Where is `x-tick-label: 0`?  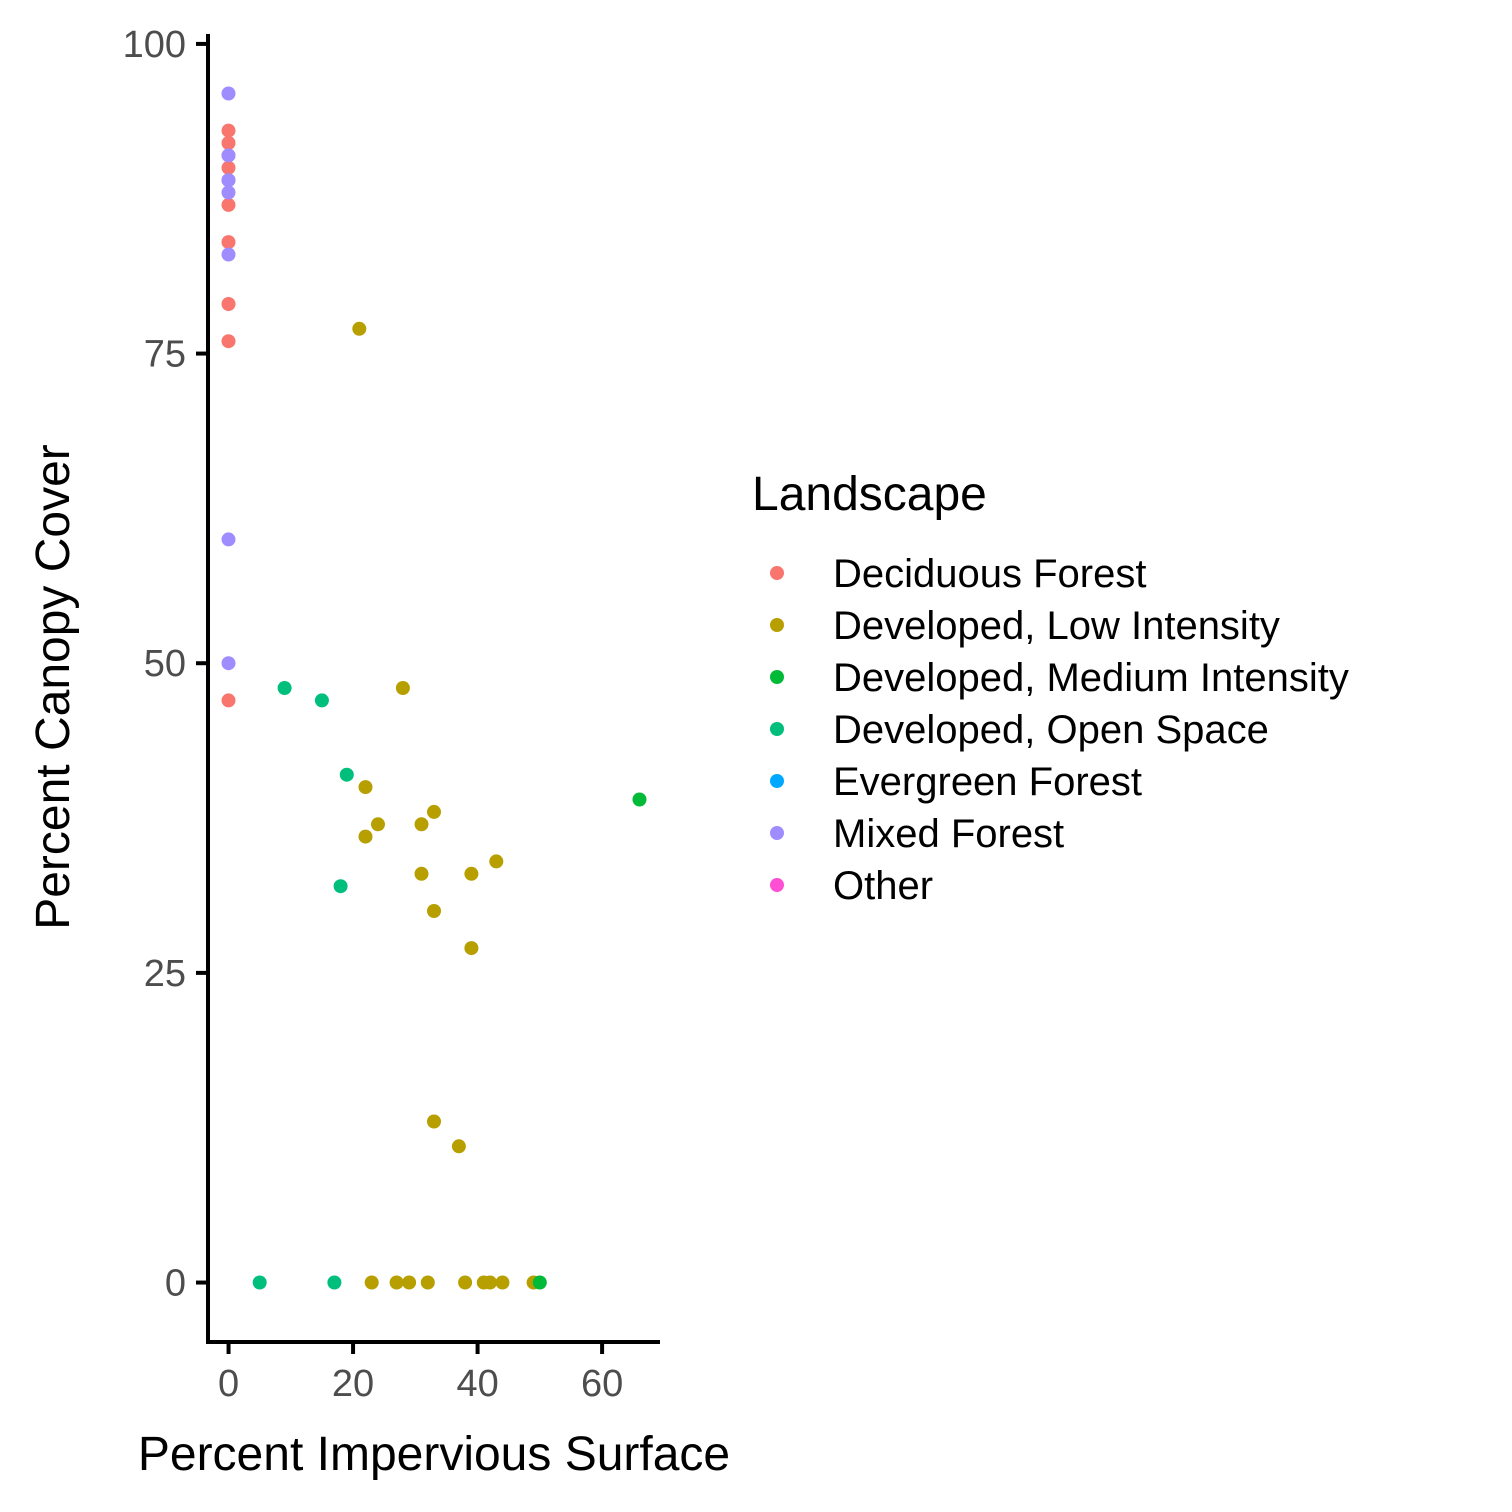 x-tick-label: 0 is located at coordinates (228, 1384).